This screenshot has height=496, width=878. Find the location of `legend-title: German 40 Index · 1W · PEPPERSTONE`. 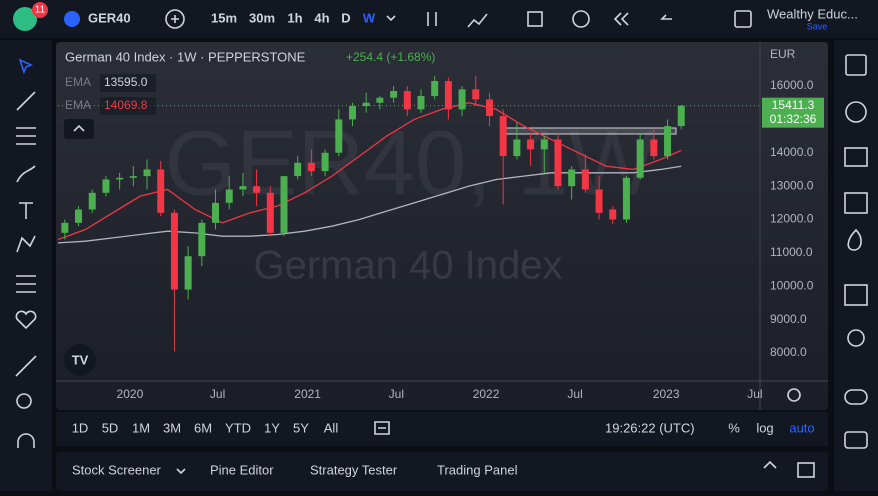

legend-title: German 40 Index · 1W · PEPPERSTONE is located at coordinates (185, 56).